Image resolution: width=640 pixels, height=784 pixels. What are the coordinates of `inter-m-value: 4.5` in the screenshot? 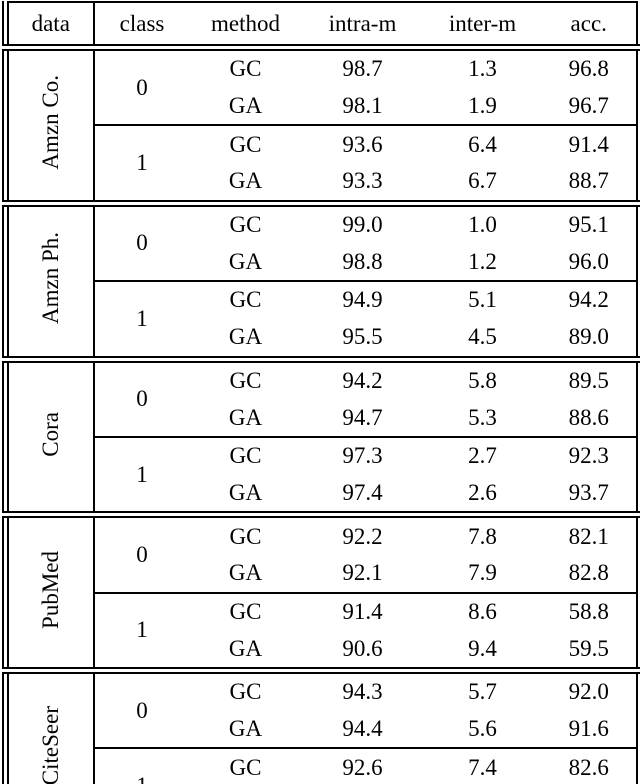 It's located at (482, 337).